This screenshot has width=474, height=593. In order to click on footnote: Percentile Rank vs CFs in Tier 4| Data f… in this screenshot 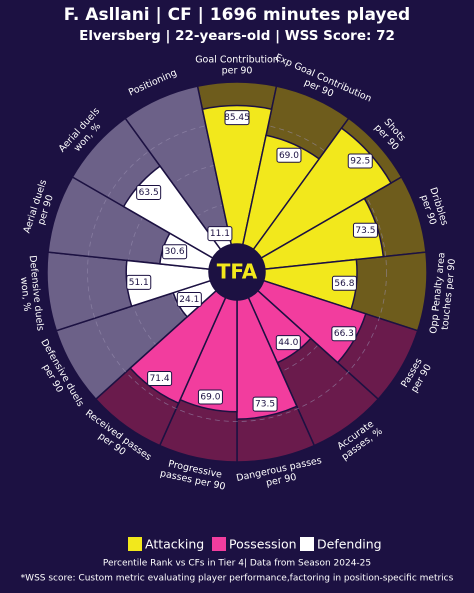, I will do `click(237, 564)`.